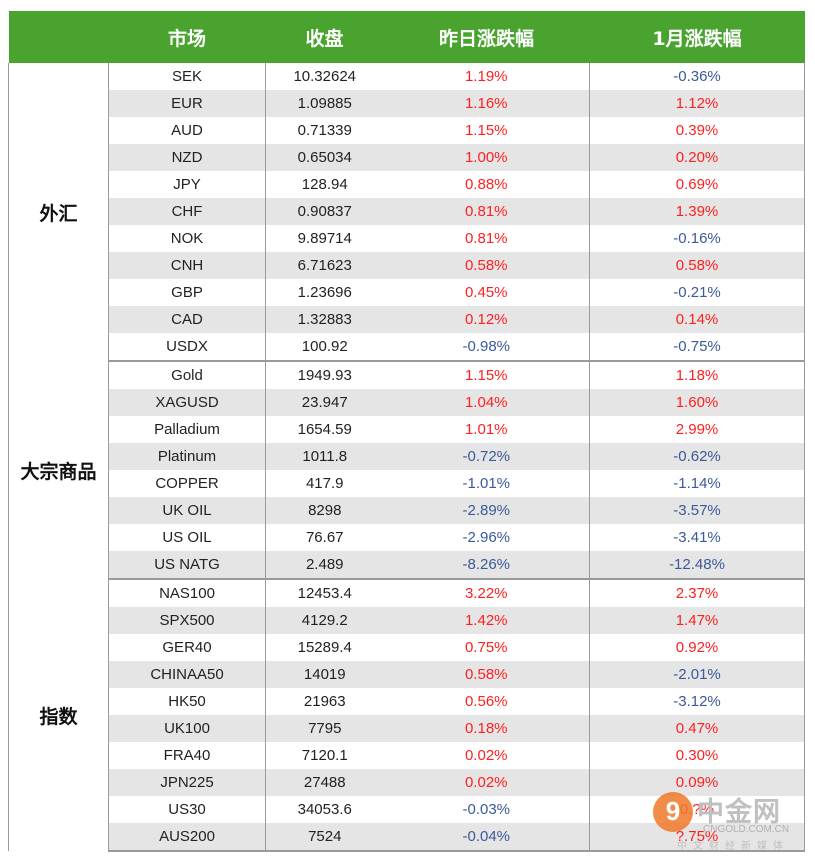 The height and width of the screenshot is (863, 815). I want to click on market-cell: CHINAA50, so click(187, 674).